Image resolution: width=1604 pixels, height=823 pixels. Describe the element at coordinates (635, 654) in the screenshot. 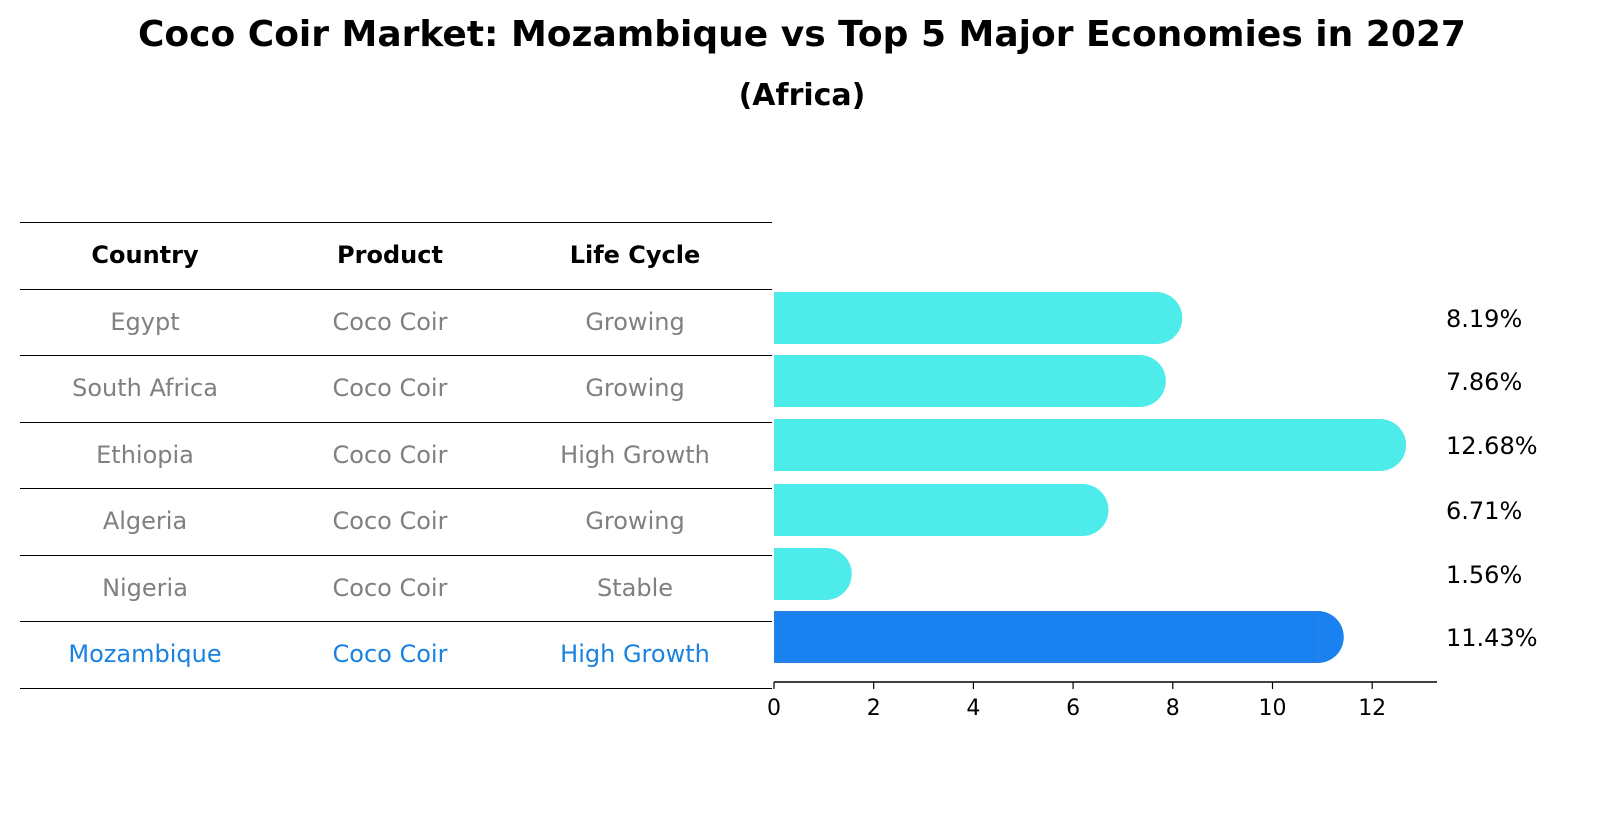

I see `table-cell-highlight: High Growth` at that location.